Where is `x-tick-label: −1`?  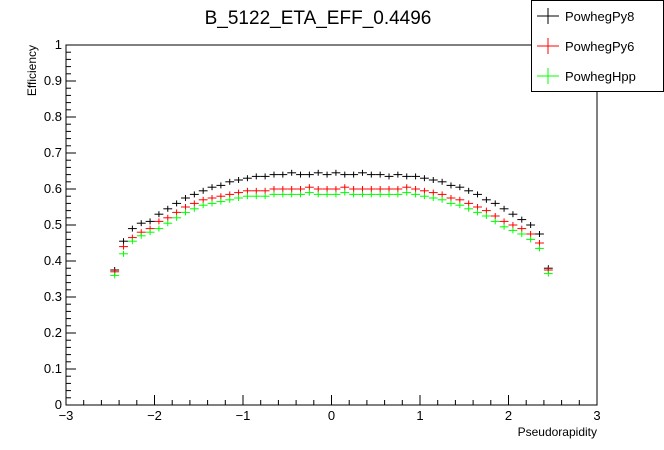 x-tick-label: −1 is located at coordinates (243, 415).